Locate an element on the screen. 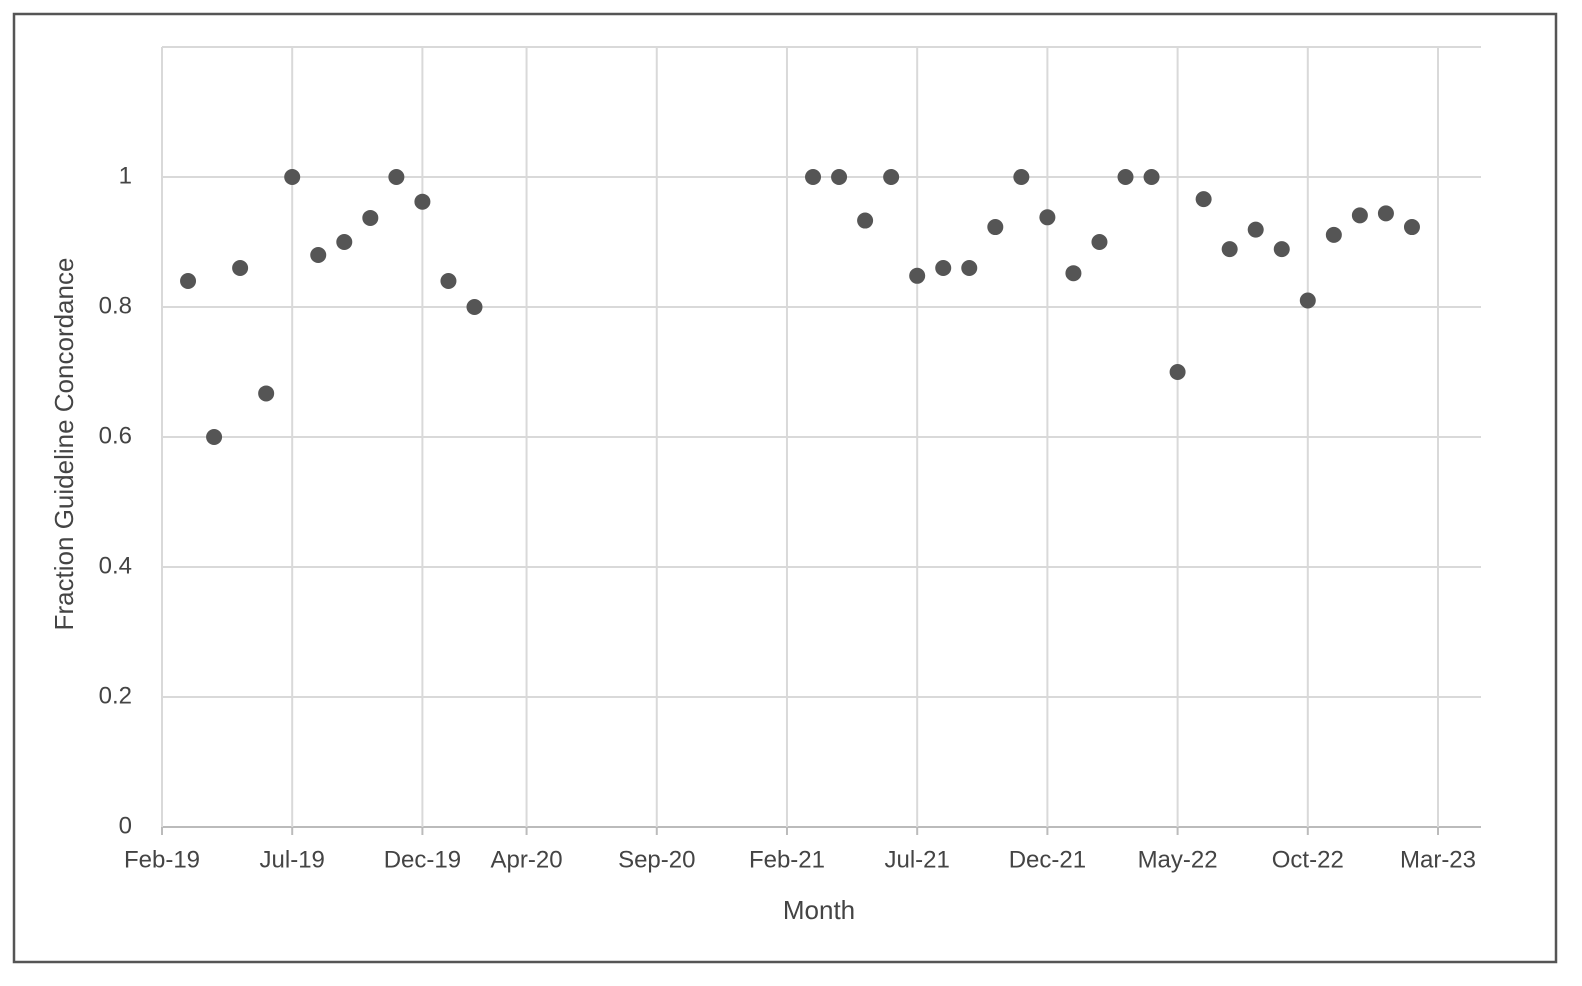 The image size is (1582, 986). y-tick-label: 0 is located at coordinates (125, 825).